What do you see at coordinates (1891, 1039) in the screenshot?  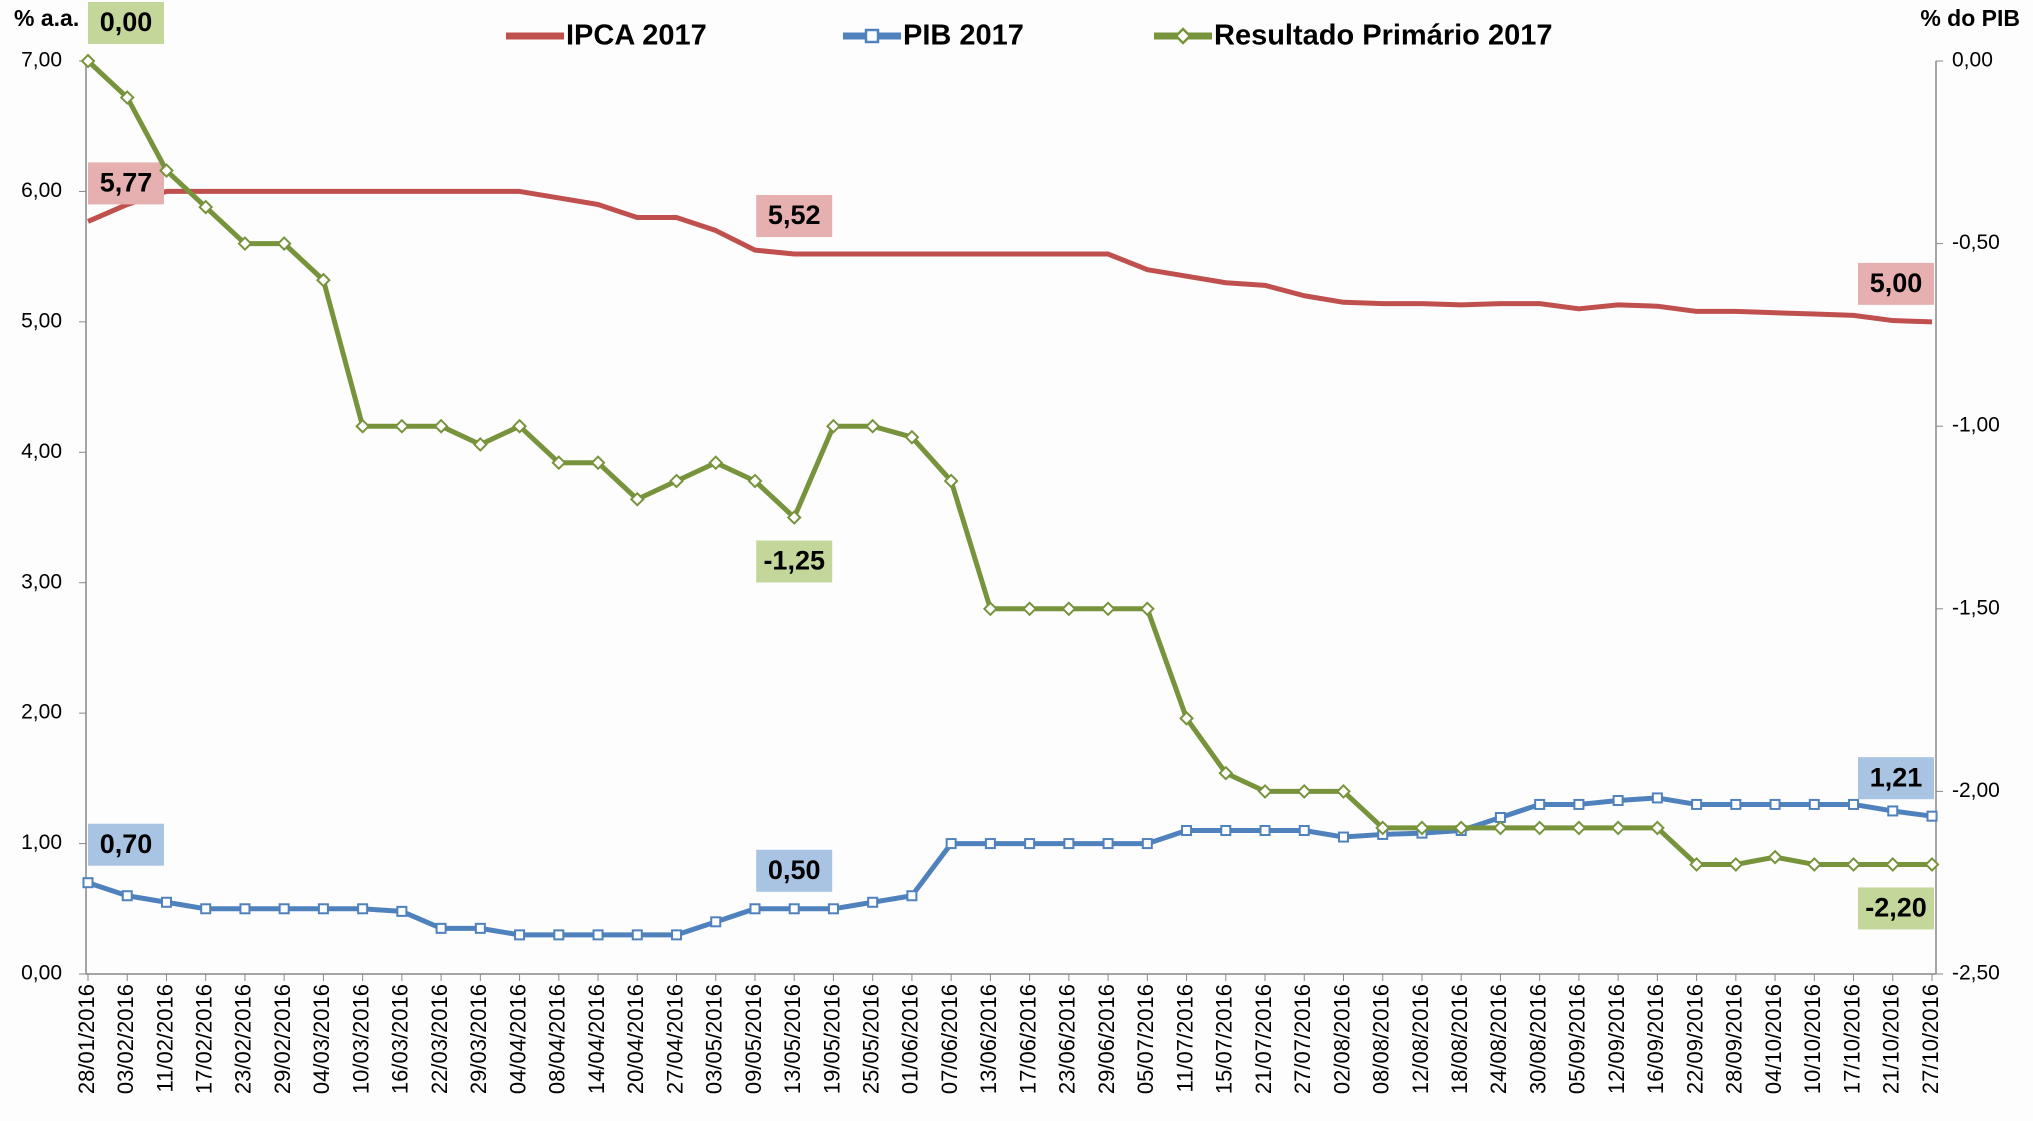 I see `x-tick-label: 21/10/2016` at bounding box center [1891, 1039].